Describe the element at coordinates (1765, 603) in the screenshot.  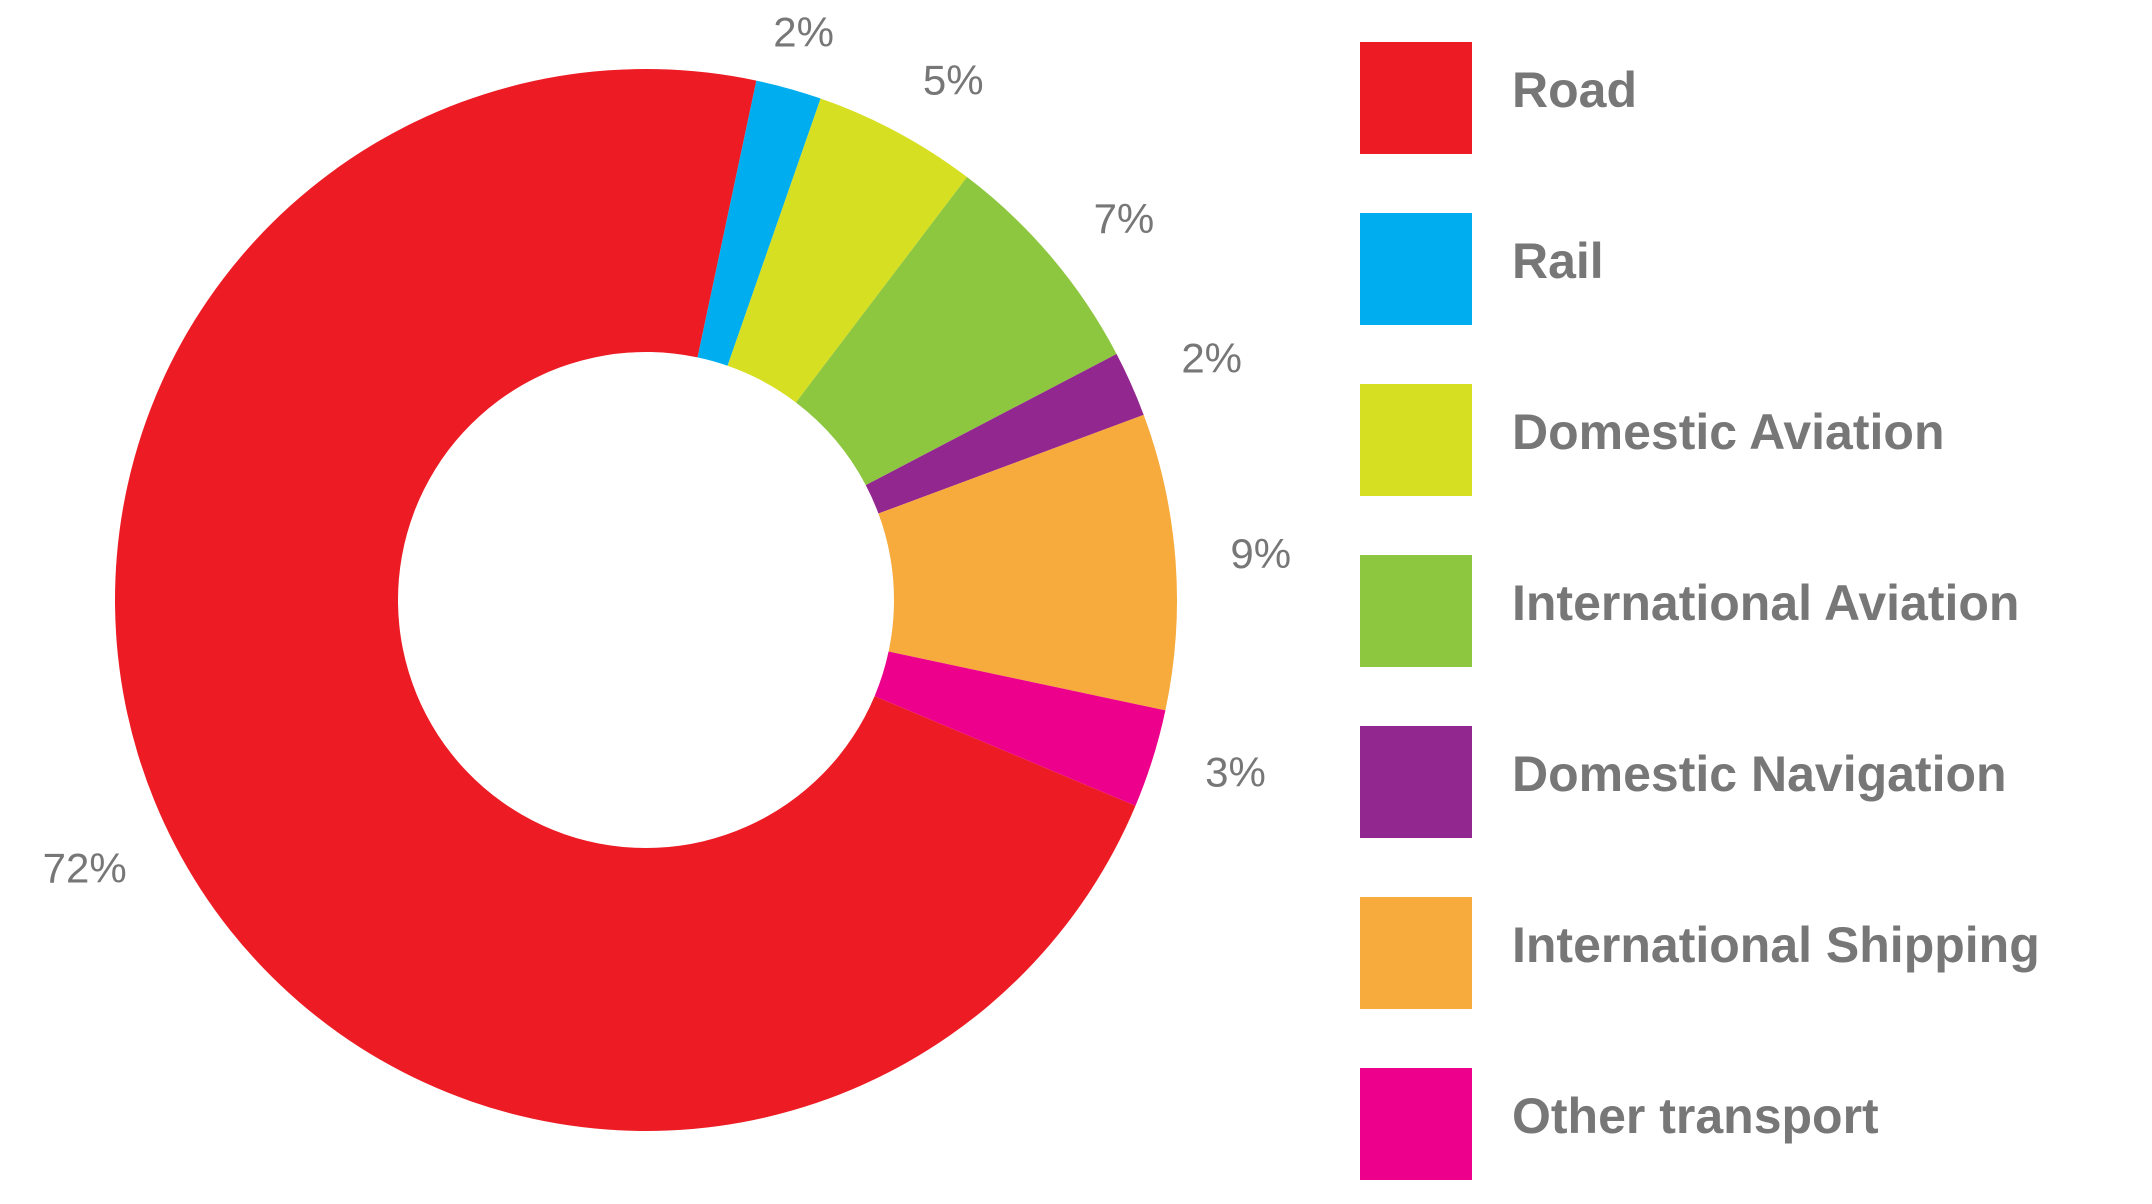
I see `legend-label: International Aviation` at that location.